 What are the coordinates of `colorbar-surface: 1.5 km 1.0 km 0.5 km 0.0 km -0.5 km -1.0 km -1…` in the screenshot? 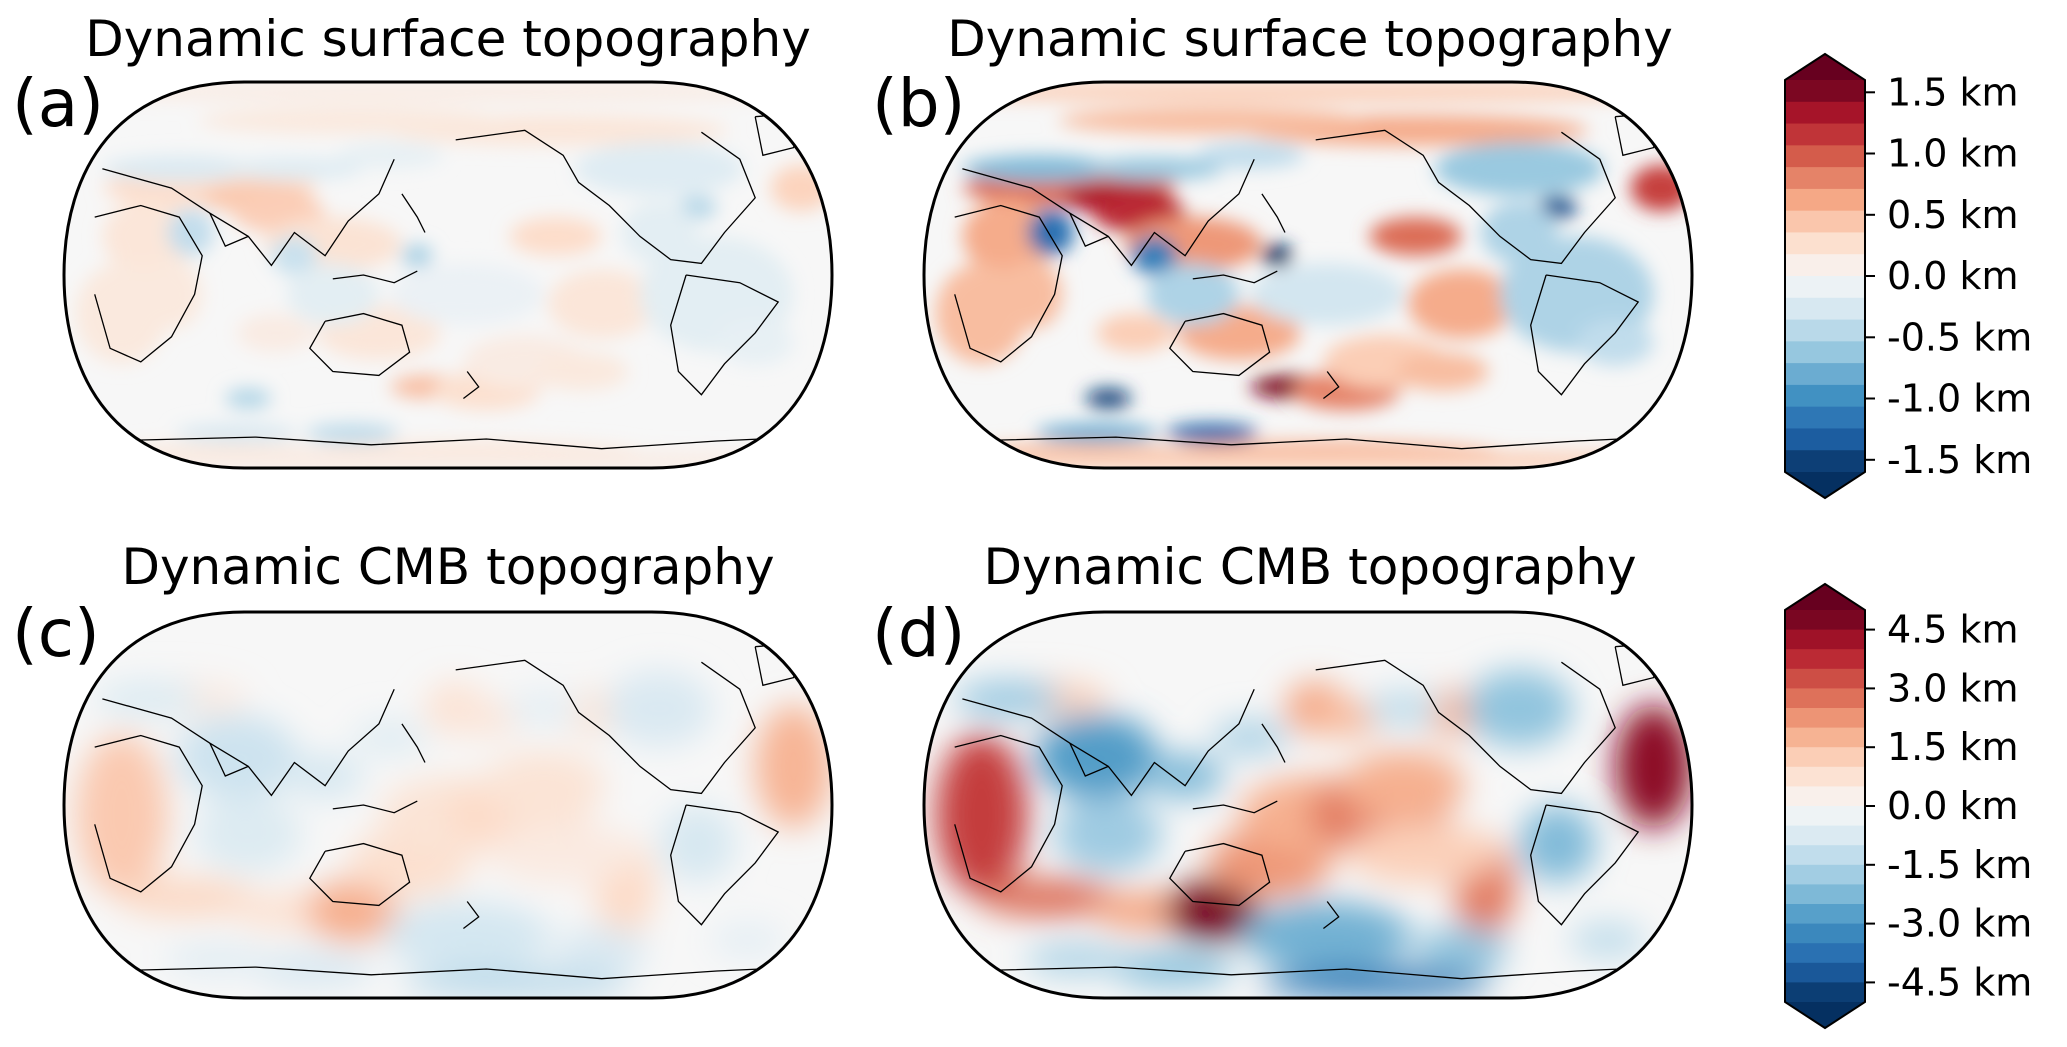 It's located at (1908, 276).